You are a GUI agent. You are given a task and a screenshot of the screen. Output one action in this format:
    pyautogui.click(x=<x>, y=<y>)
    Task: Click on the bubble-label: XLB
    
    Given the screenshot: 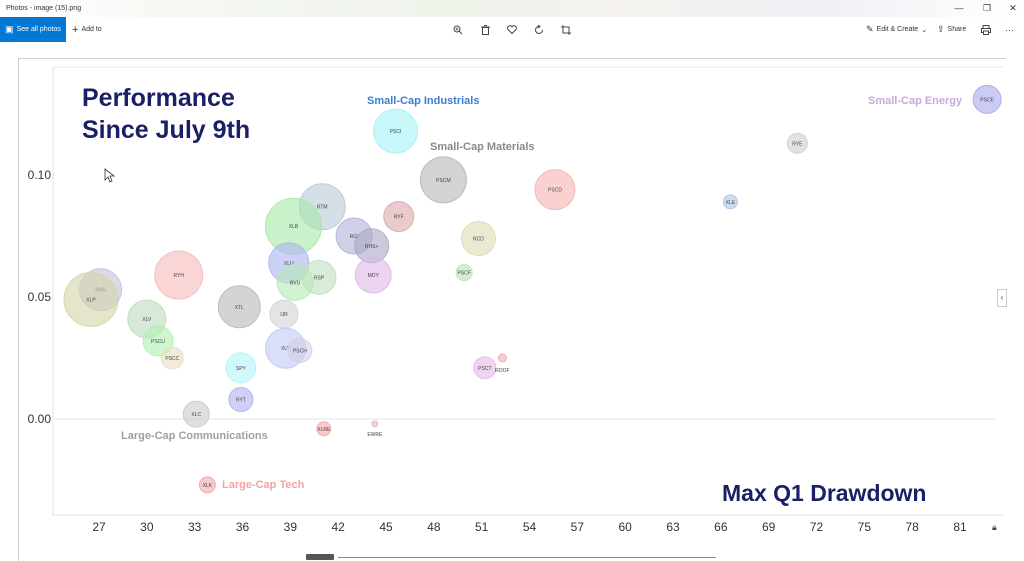 What is the action you would take?
    pyautogui.click(x=294, y=227)
    